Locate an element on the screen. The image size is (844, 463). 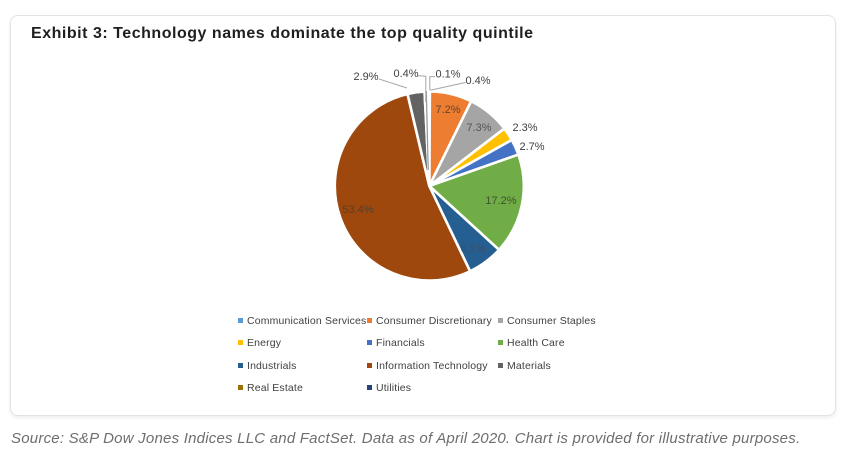
svg-text: 53.4% is located at coordinates (357, 210).